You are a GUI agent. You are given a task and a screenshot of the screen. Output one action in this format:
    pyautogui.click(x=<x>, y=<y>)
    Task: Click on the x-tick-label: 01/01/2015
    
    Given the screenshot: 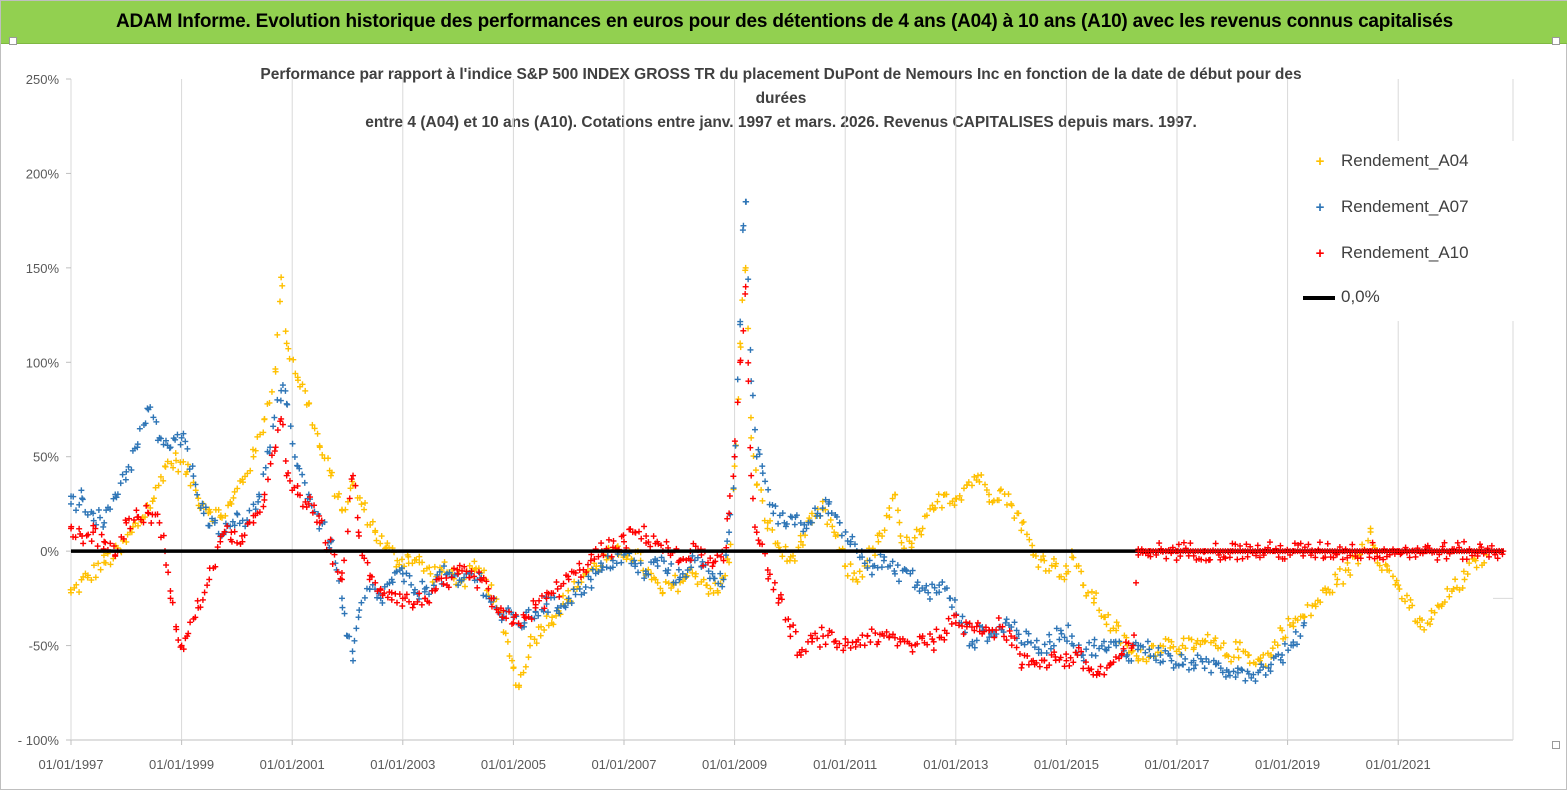 What is the action you would take?
    pyautogui.click(x=1066, y=764)
    